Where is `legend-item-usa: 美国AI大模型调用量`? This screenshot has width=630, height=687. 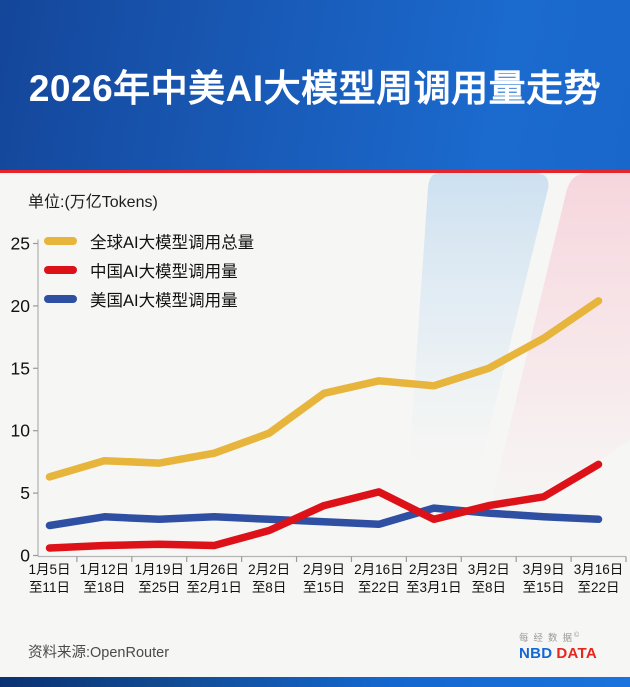
legend-item-usa: 美国AI大模型调用量 is located at coordinates (149, 298).